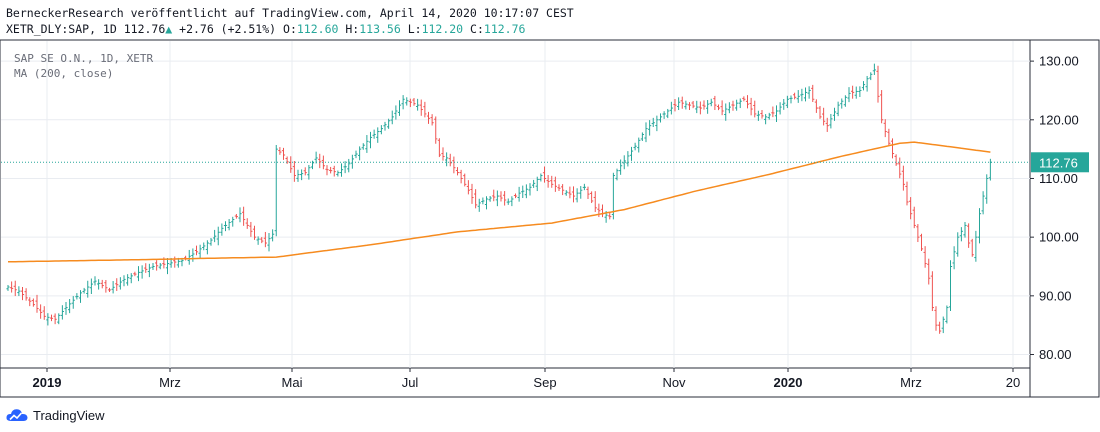  Describe the element at coordinates (1055, 354) in the screenshot. I see `y-tick-label: 80.00` at that location.